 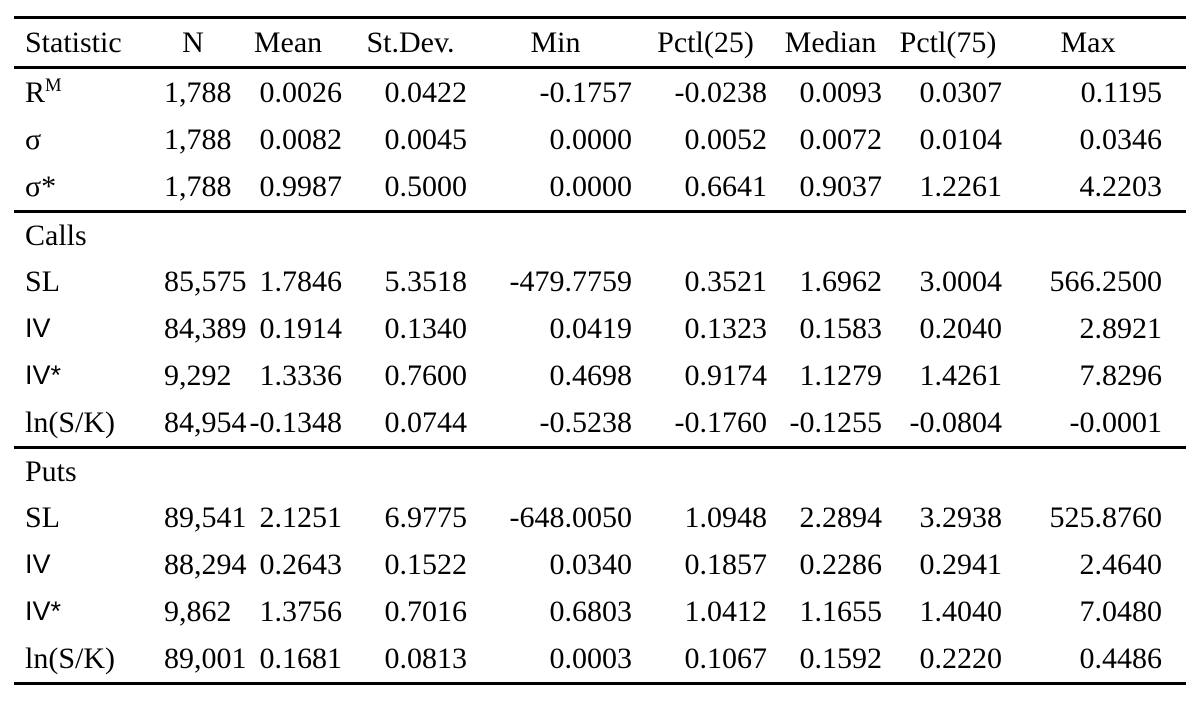 What do you see at coordinates (841, 611) in the screenshot?
I see `value-cell: 1.1655` at bounding box center [841, 611].